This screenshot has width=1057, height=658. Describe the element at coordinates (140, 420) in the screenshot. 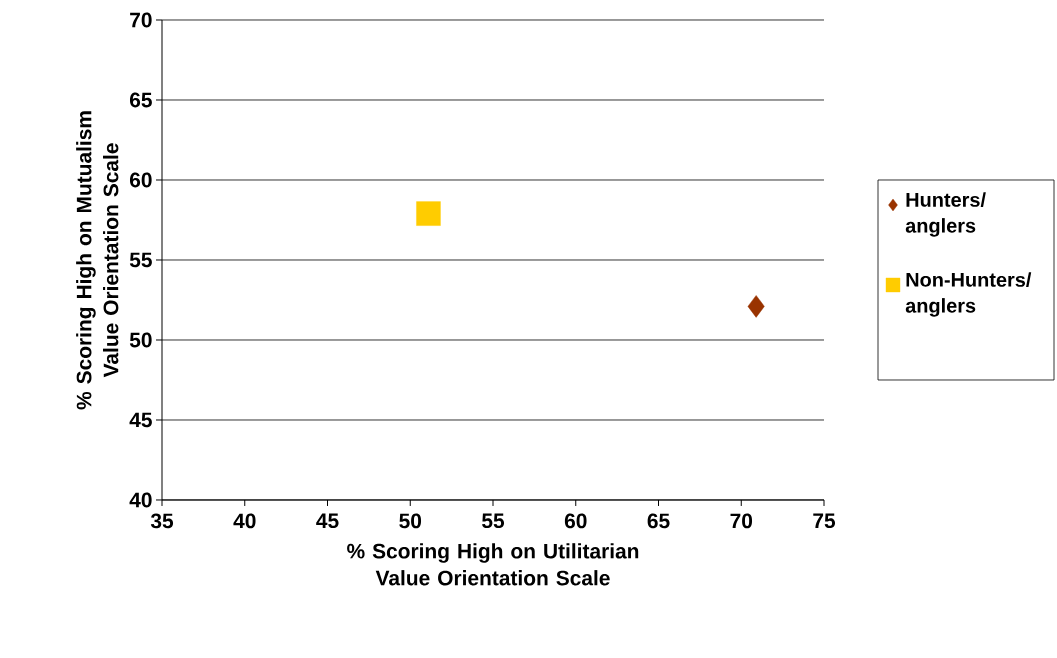

I see `y-tick-label: 45` at that location.